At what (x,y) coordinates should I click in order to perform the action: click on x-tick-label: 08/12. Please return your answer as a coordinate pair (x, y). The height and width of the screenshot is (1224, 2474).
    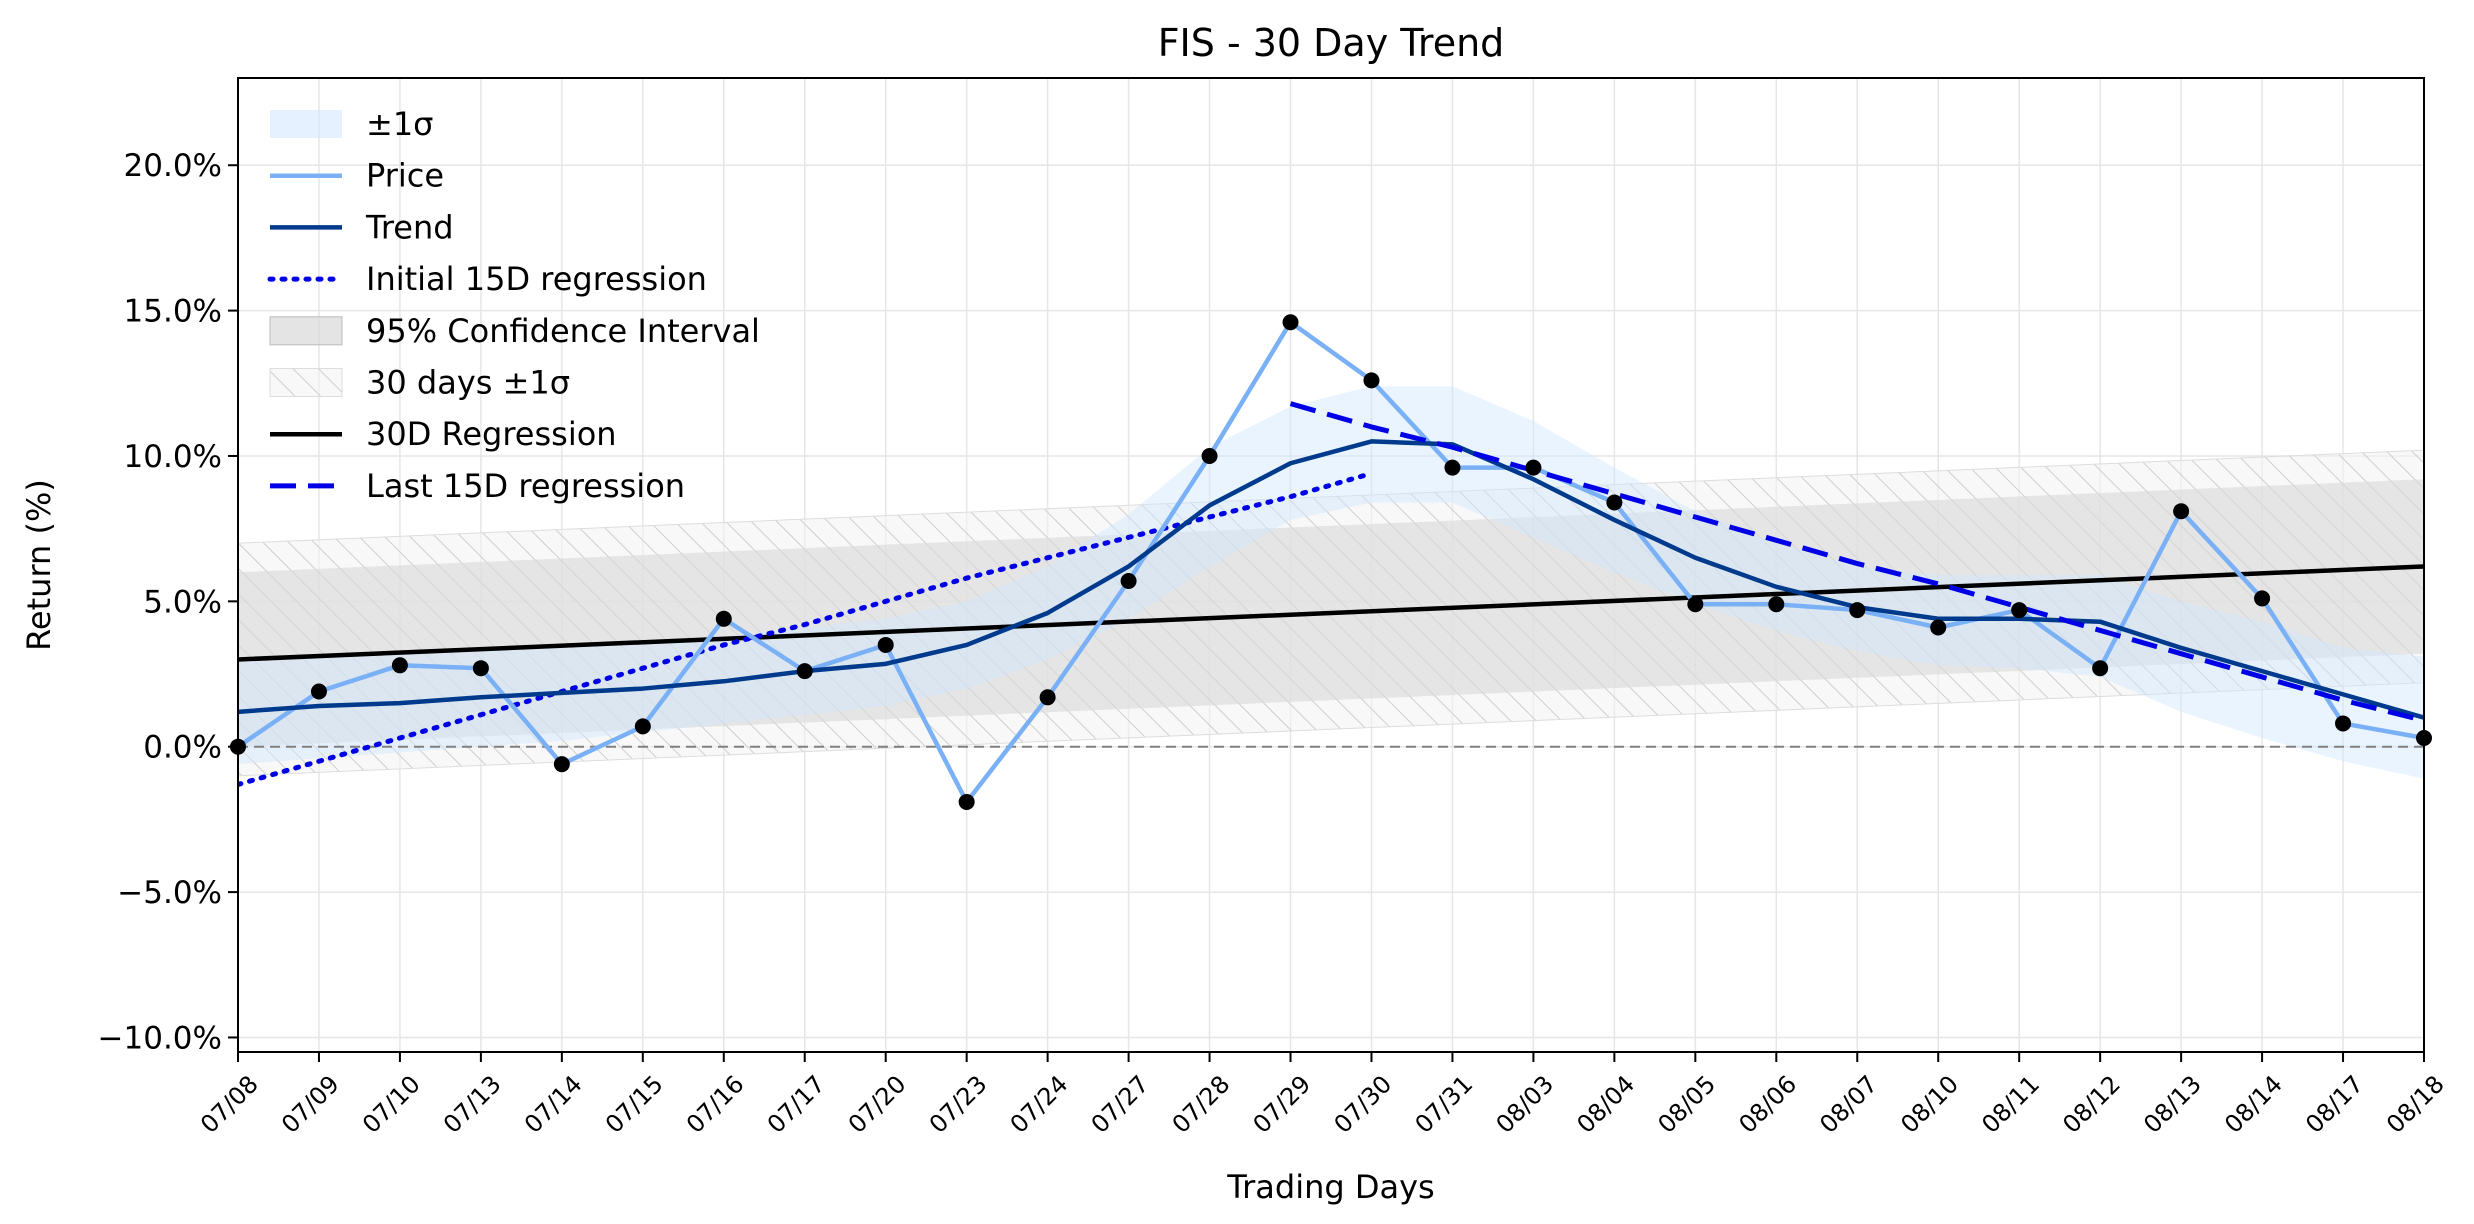
    Looking at the image, I should click on (2091, 1104).